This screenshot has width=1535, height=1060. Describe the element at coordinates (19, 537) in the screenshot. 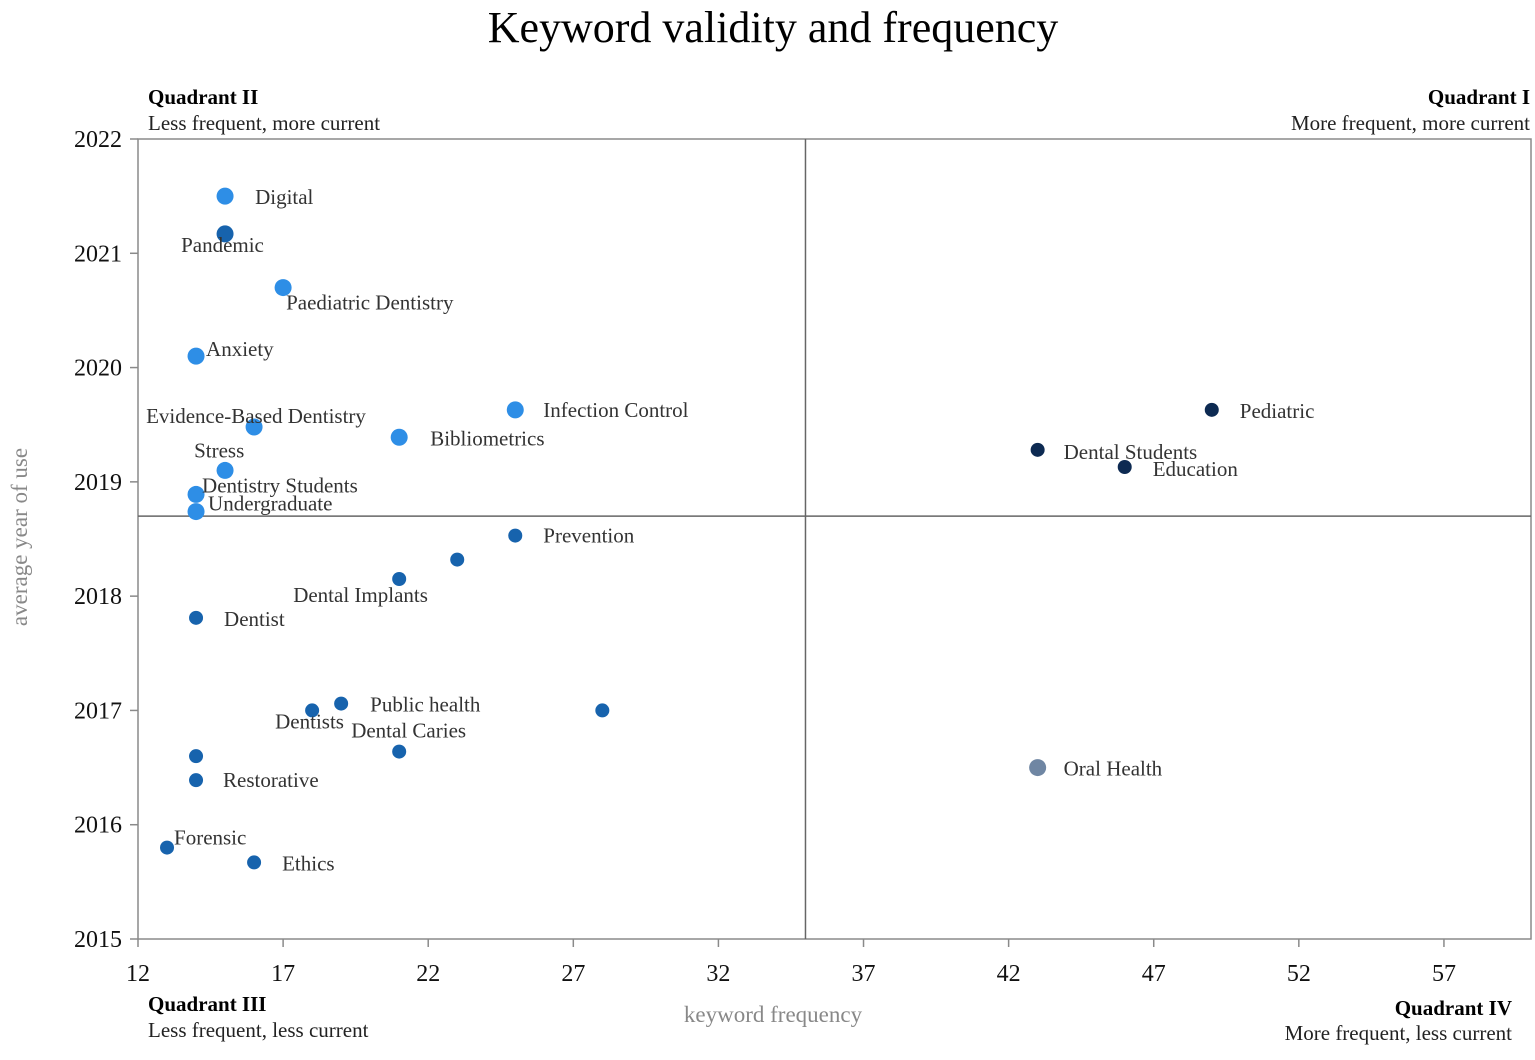

I see `y-axis-label: average year of use` at that location.